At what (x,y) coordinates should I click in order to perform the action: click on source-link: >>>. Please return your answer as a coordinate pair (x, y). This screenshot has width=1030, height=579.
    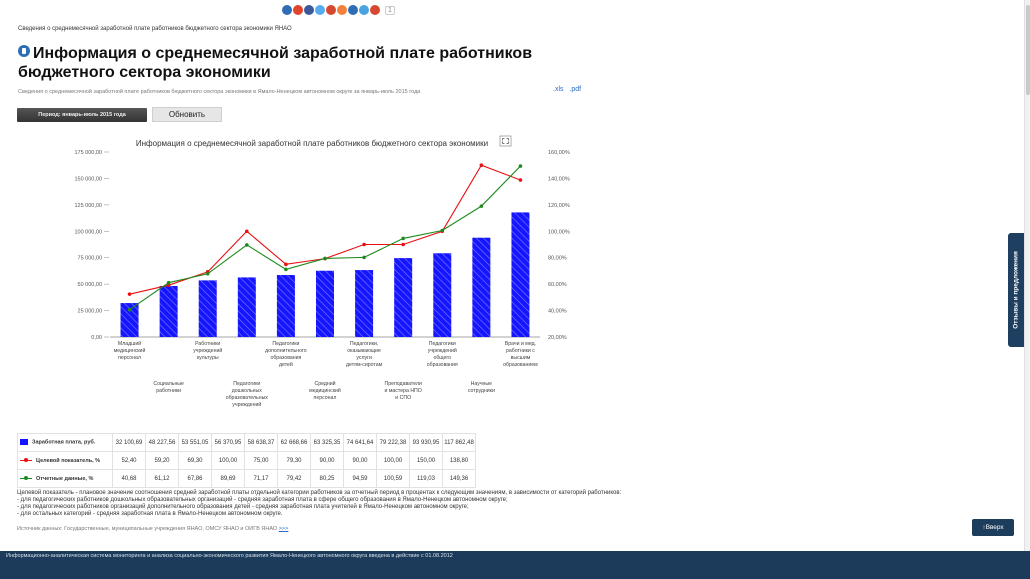
    Looking at the image, I should click on (283, 529).